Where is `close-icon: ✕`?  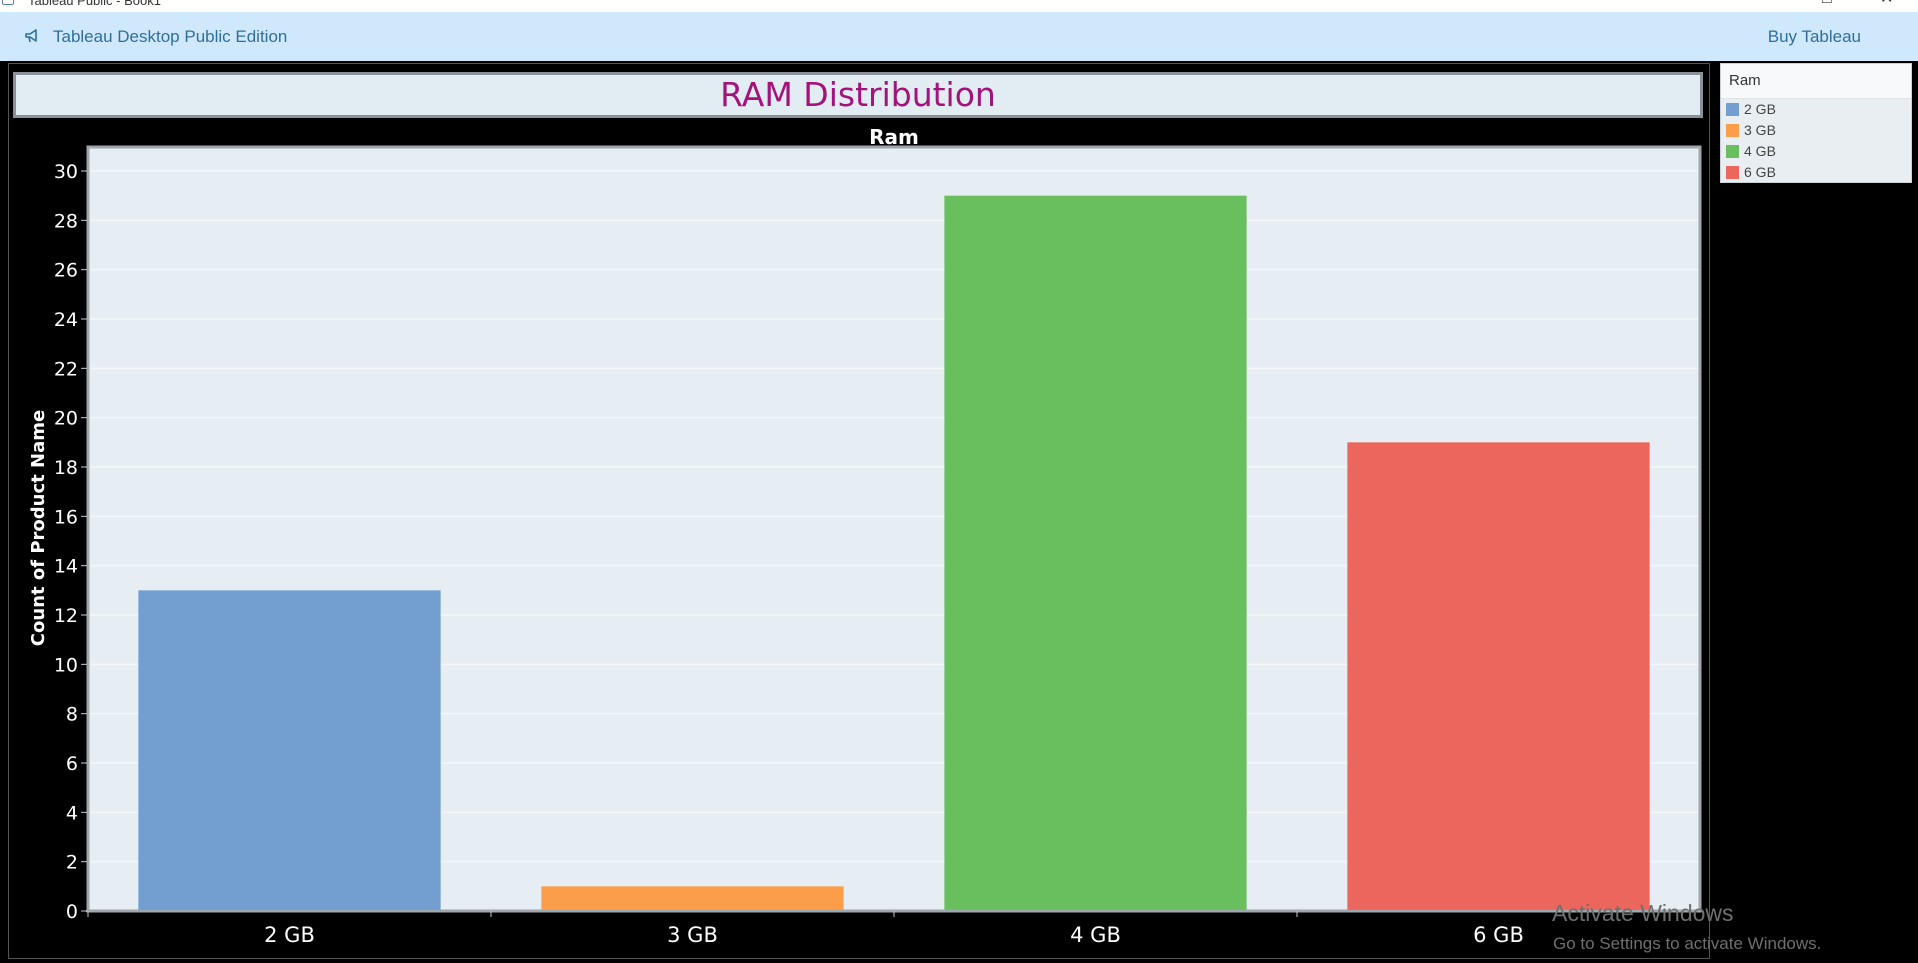 close-icon: ✕ is located at coordinates (1886, 3).